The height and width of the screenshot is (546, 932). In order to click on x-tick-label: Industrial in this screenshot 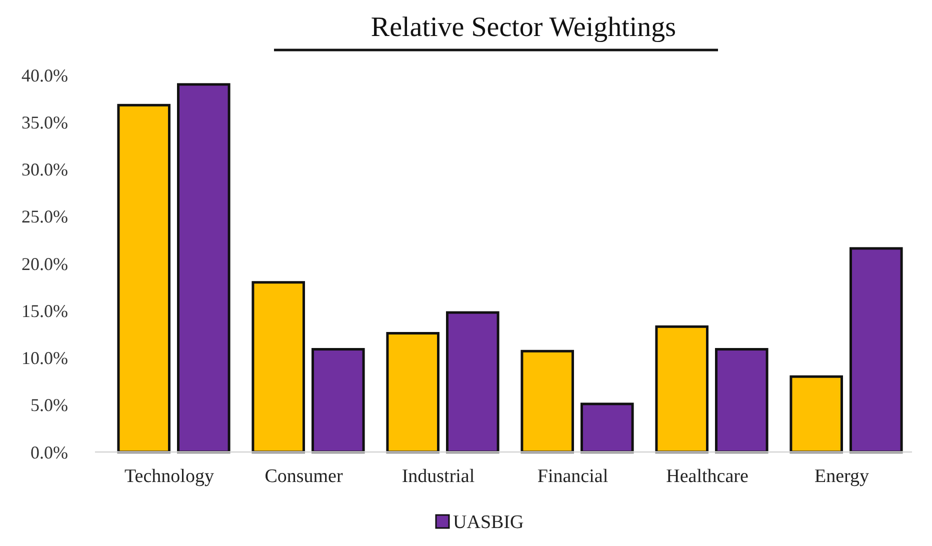, I will do `click(438, 476)`.